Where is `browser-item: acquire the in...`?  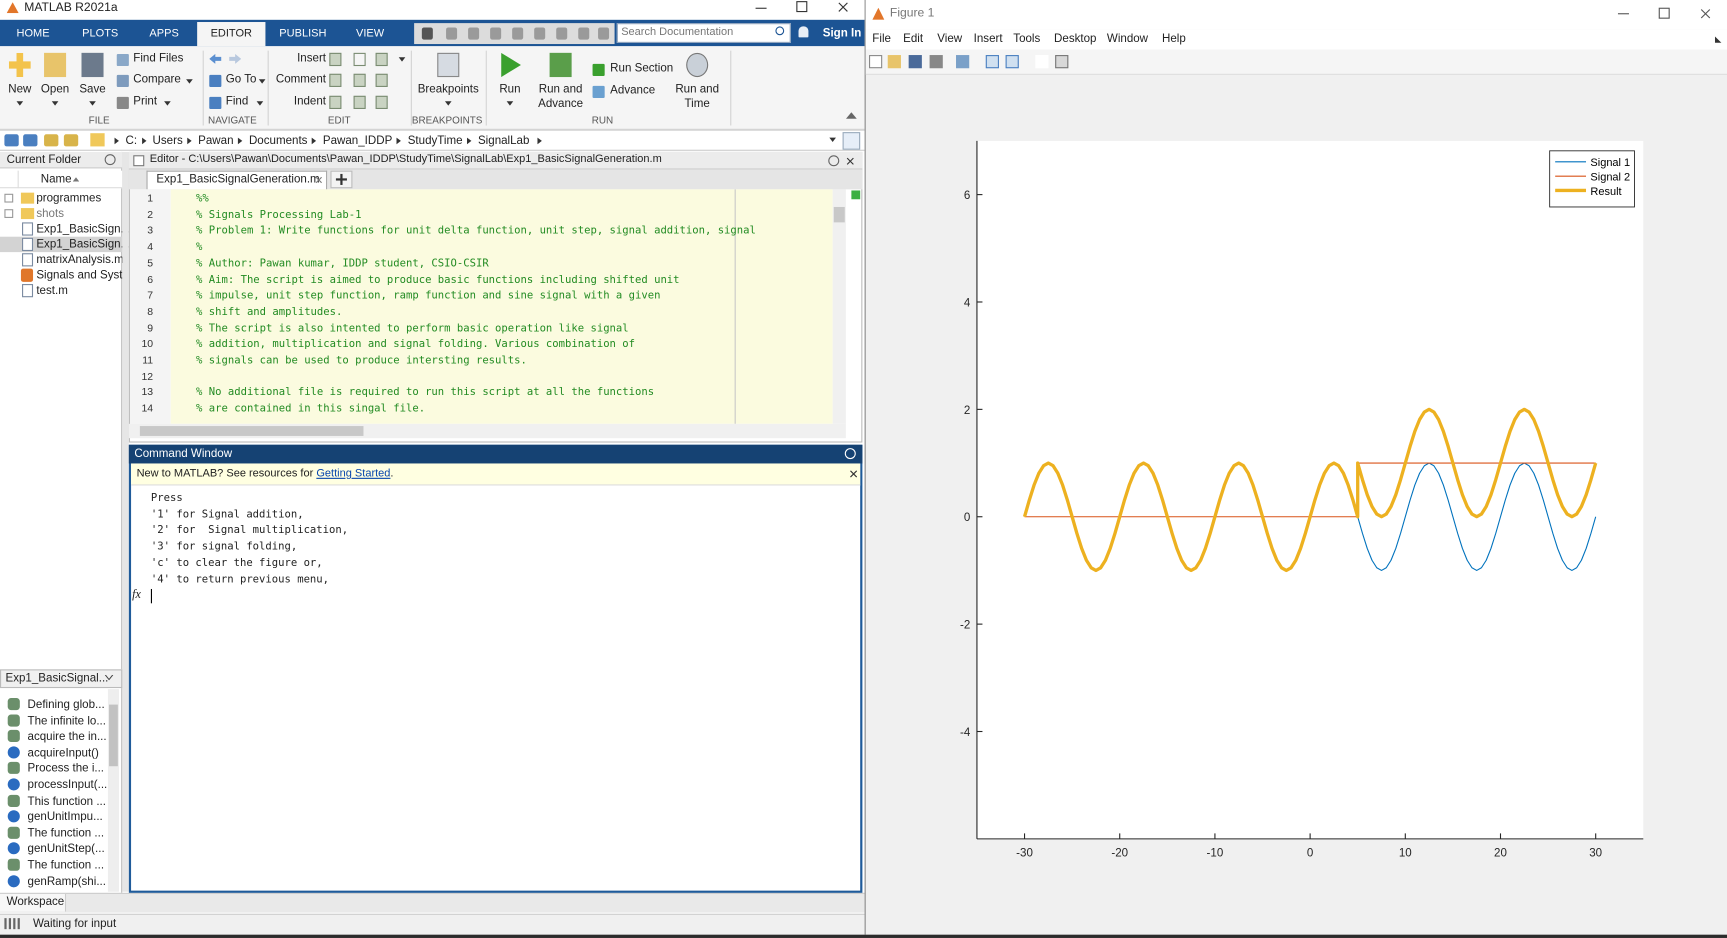 browser-item: acquire the in... is located at coordinates (67, 737).